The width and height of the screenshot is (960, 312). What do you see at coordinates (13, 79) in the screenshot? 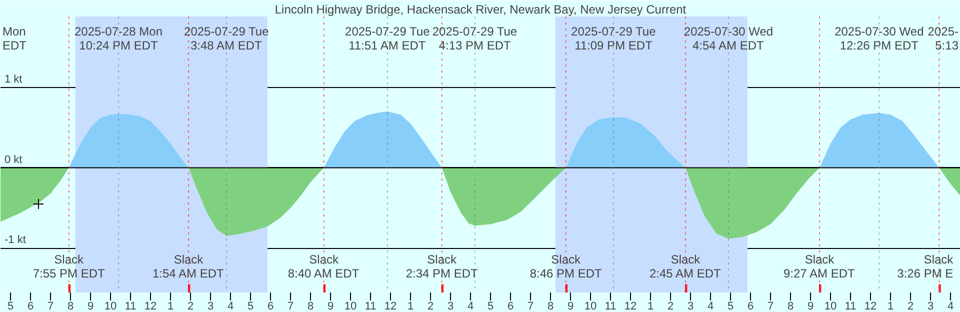
I see `y-tick-label: 1 kt` at bounding box center [13, 79].